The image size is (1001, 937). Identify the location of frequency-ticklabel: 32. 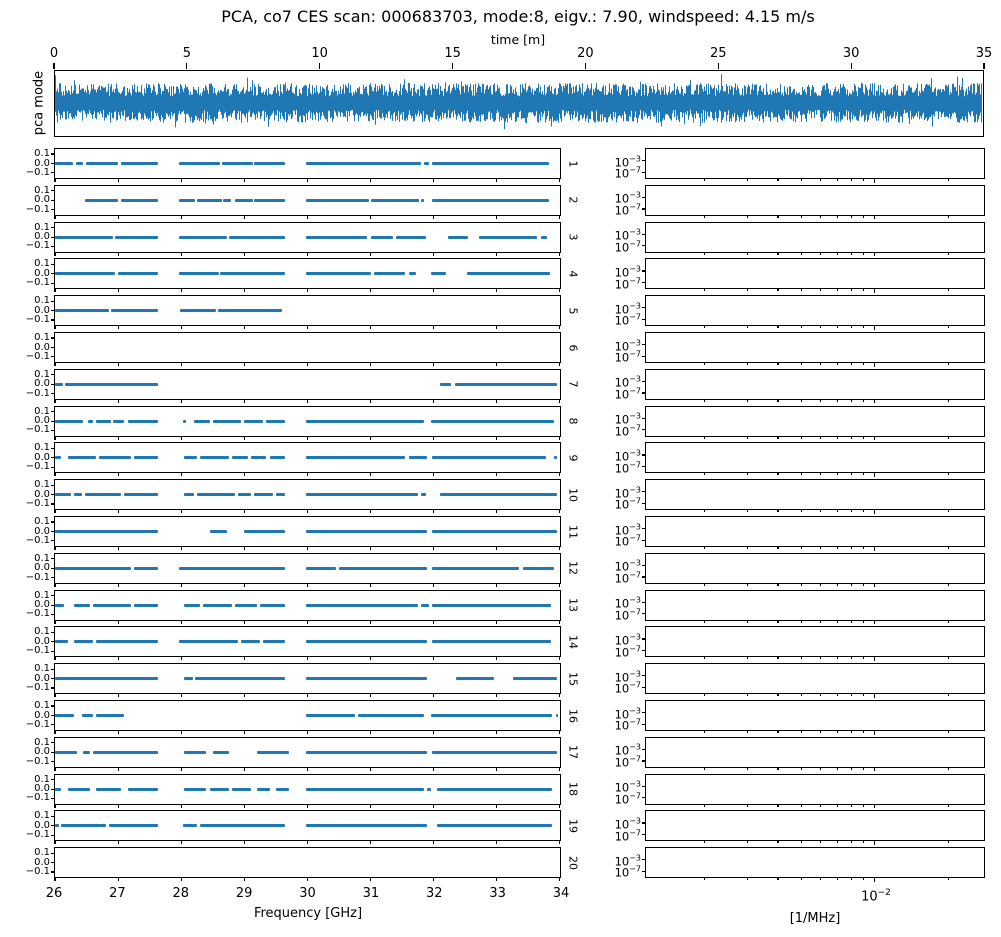
(434, 893).